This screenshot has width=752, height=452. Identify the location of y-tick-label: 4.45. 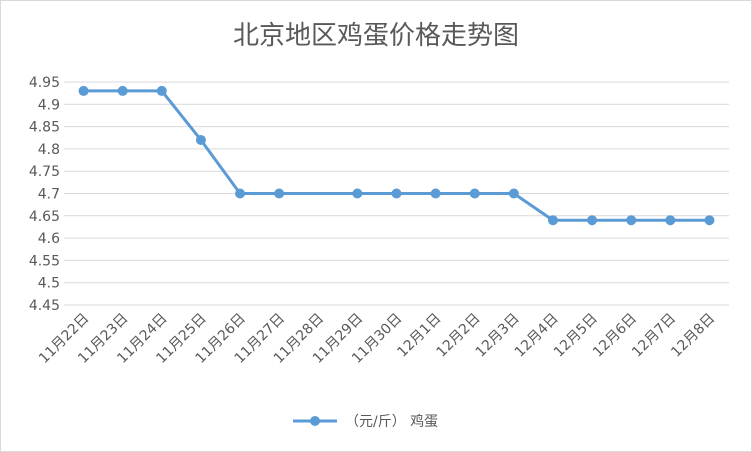
(44, 306).